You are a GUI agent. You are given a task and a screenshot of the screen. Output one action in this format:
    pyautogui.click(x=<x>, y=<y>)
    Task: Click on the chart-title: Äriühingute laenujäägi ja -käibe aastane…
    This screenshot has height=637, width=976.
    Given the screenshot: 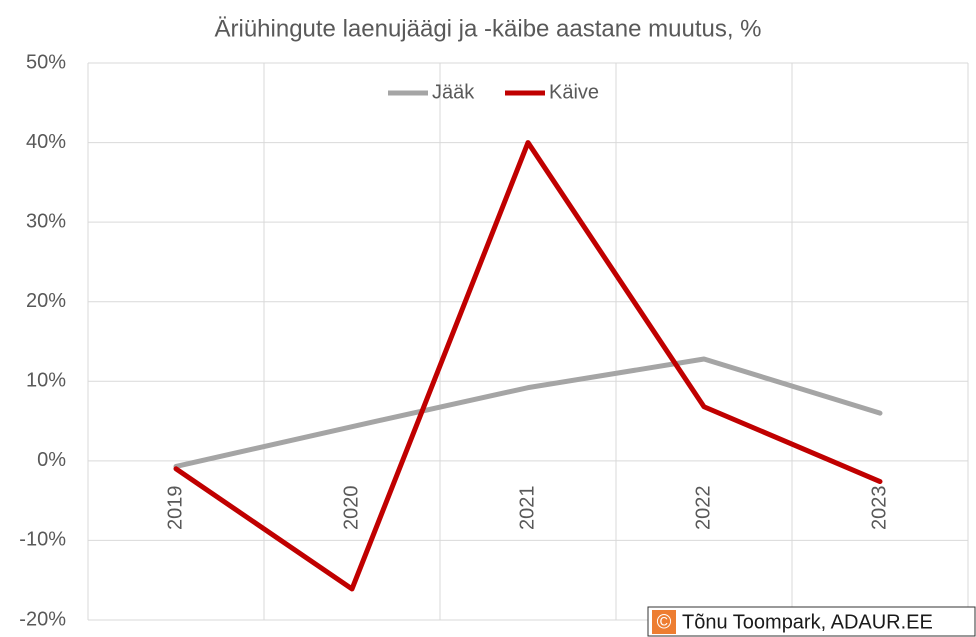 What is the action you would take?
    pyautogui.click(x=487, y=28)
    